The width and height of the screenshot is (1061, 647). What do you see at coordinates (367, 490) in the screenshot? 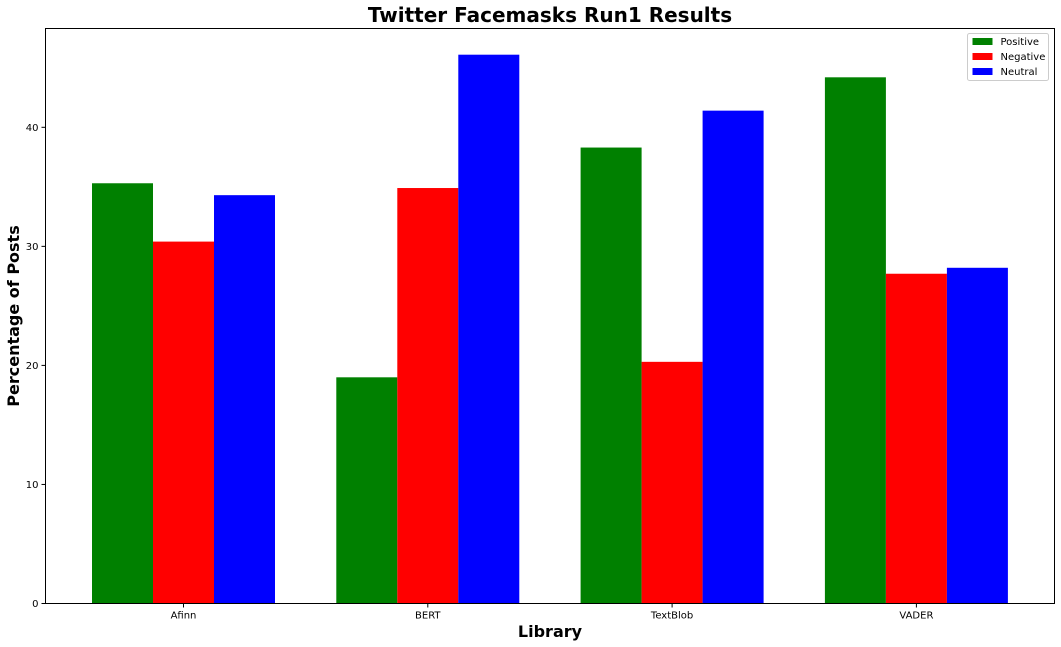
I see `bar-positive-bert` at bounding box center [367, 490].